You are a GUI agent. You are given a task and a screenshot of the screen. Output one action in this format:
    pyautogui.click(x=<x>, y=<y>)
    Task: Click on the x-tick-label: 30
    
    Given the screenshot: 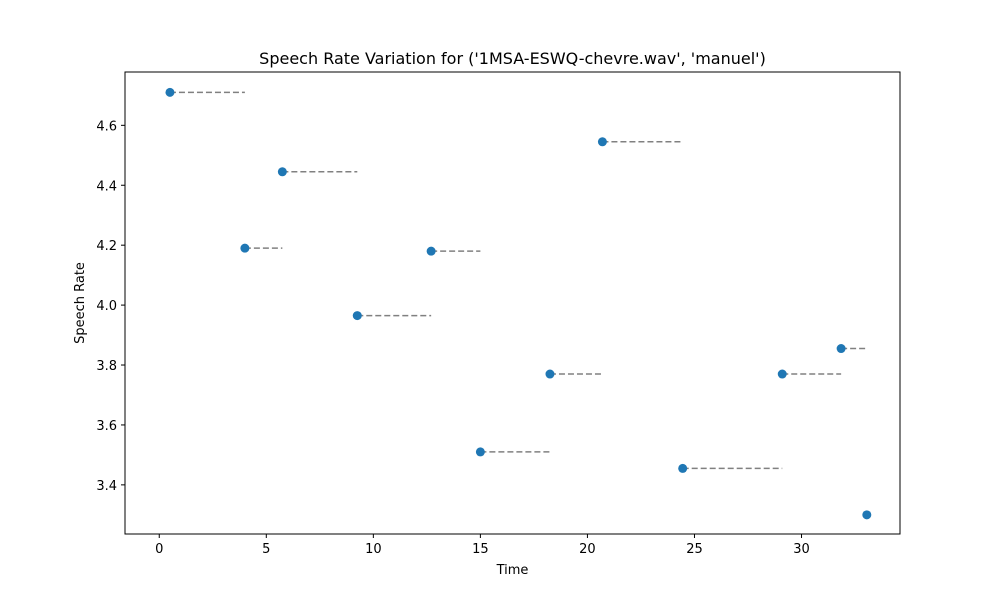 What is the action you would take?
    pyautogui.click(x=801, y=549)
    